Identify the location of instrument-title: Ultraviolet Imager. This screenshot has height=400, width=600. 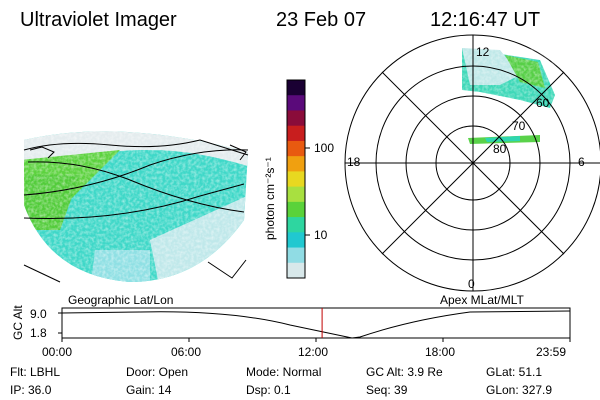
(98, 20).